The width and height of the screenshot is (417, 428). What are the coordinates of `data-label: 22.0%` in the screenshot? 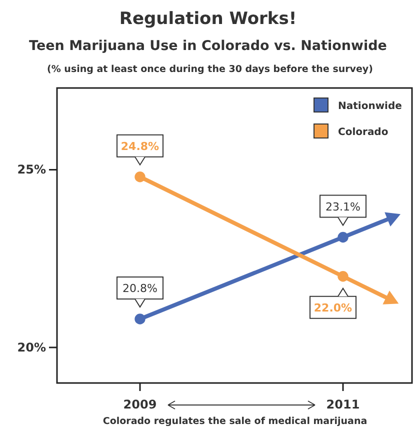 It's located at (333, 307).